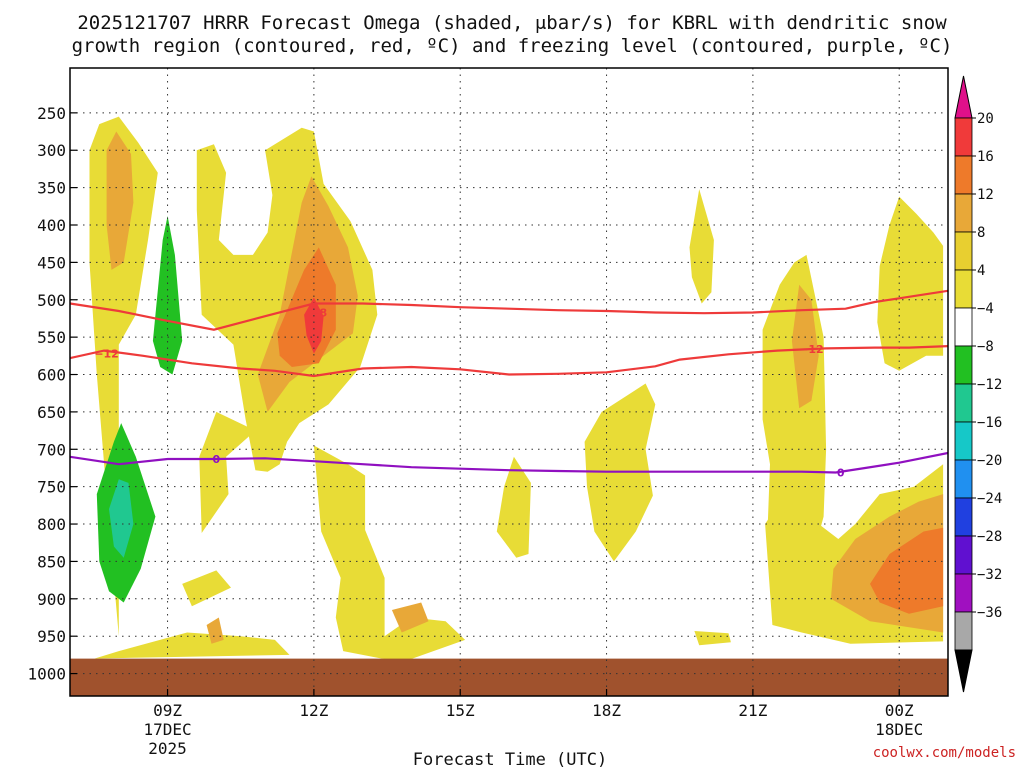 The height and width of the screenshot is (768, 1024). I want to click on freezing-level-contour, so click(509, 462).